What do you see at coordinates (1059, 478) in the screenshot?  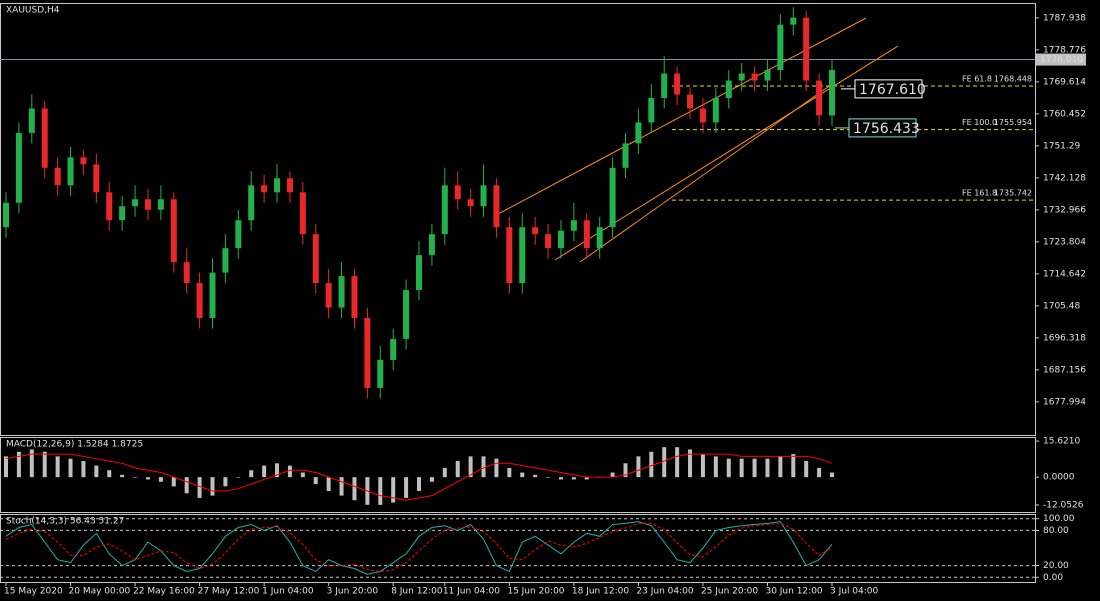 I see `y-tick-label: 0.0000` at bounding box center [1059, 478].